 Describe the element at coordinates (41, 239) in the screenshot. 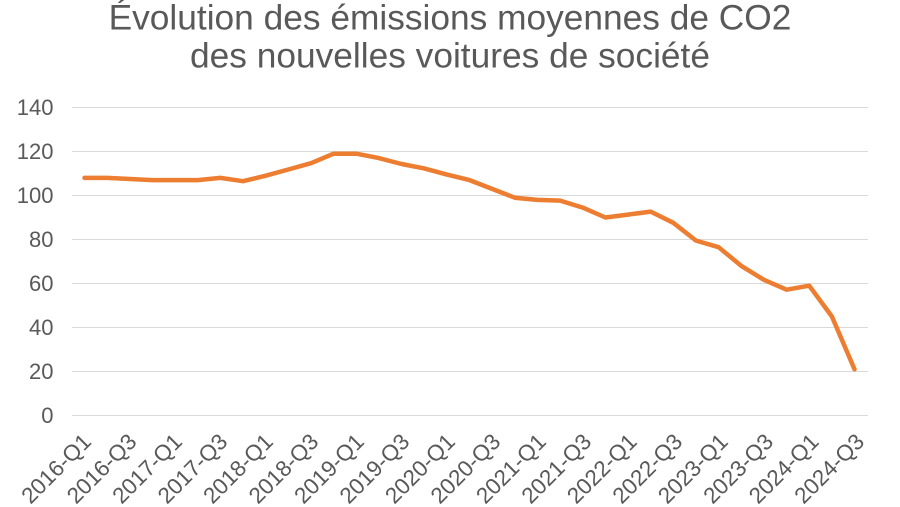

I see `svg-text: 80` at that location.